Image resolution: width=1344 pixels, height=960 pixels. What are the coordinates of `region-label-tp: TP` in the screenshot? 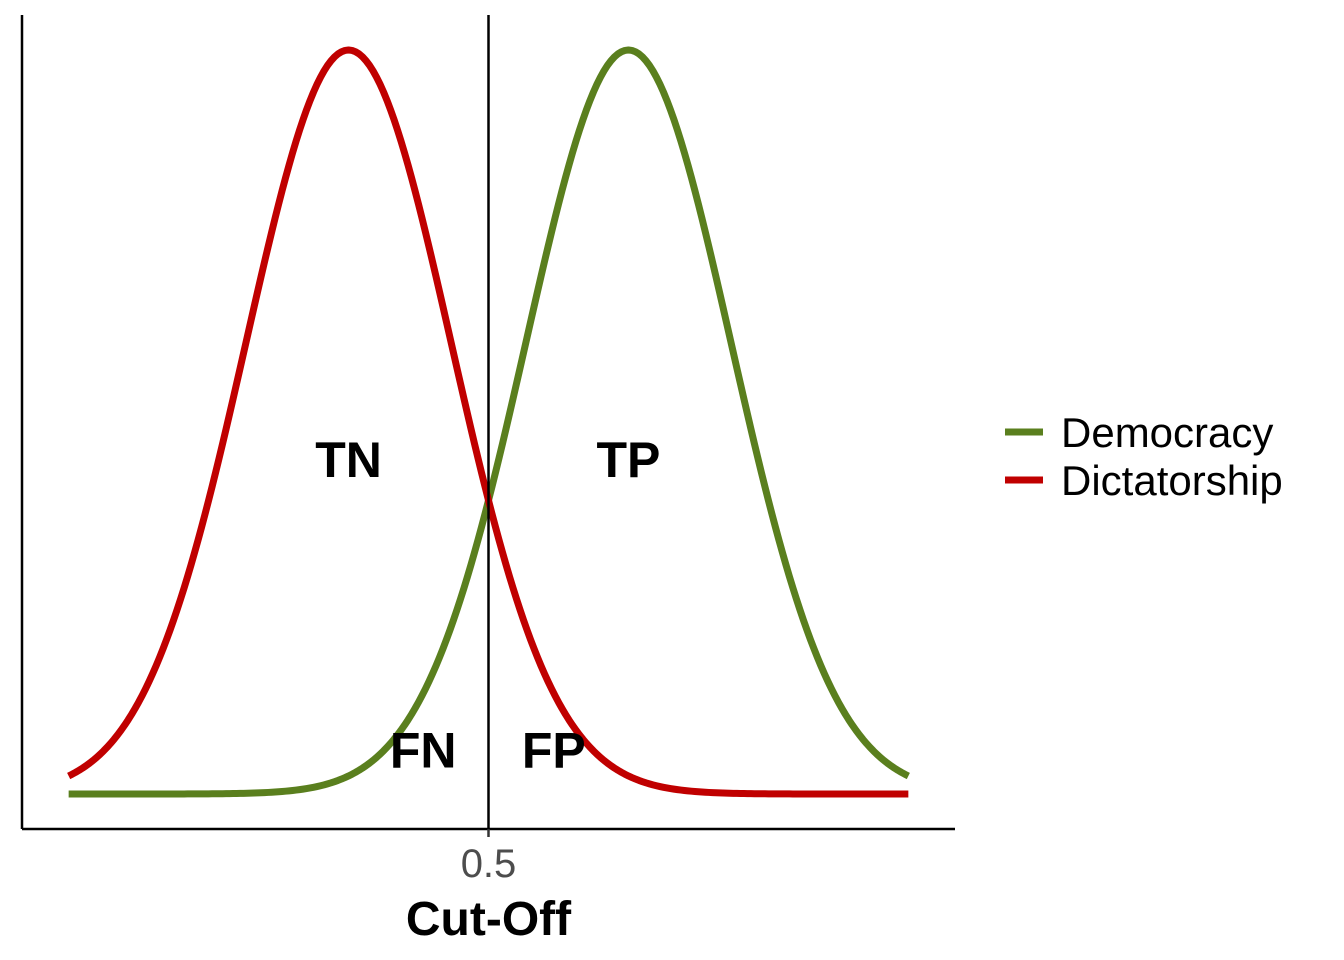 It's located at (628, 460).